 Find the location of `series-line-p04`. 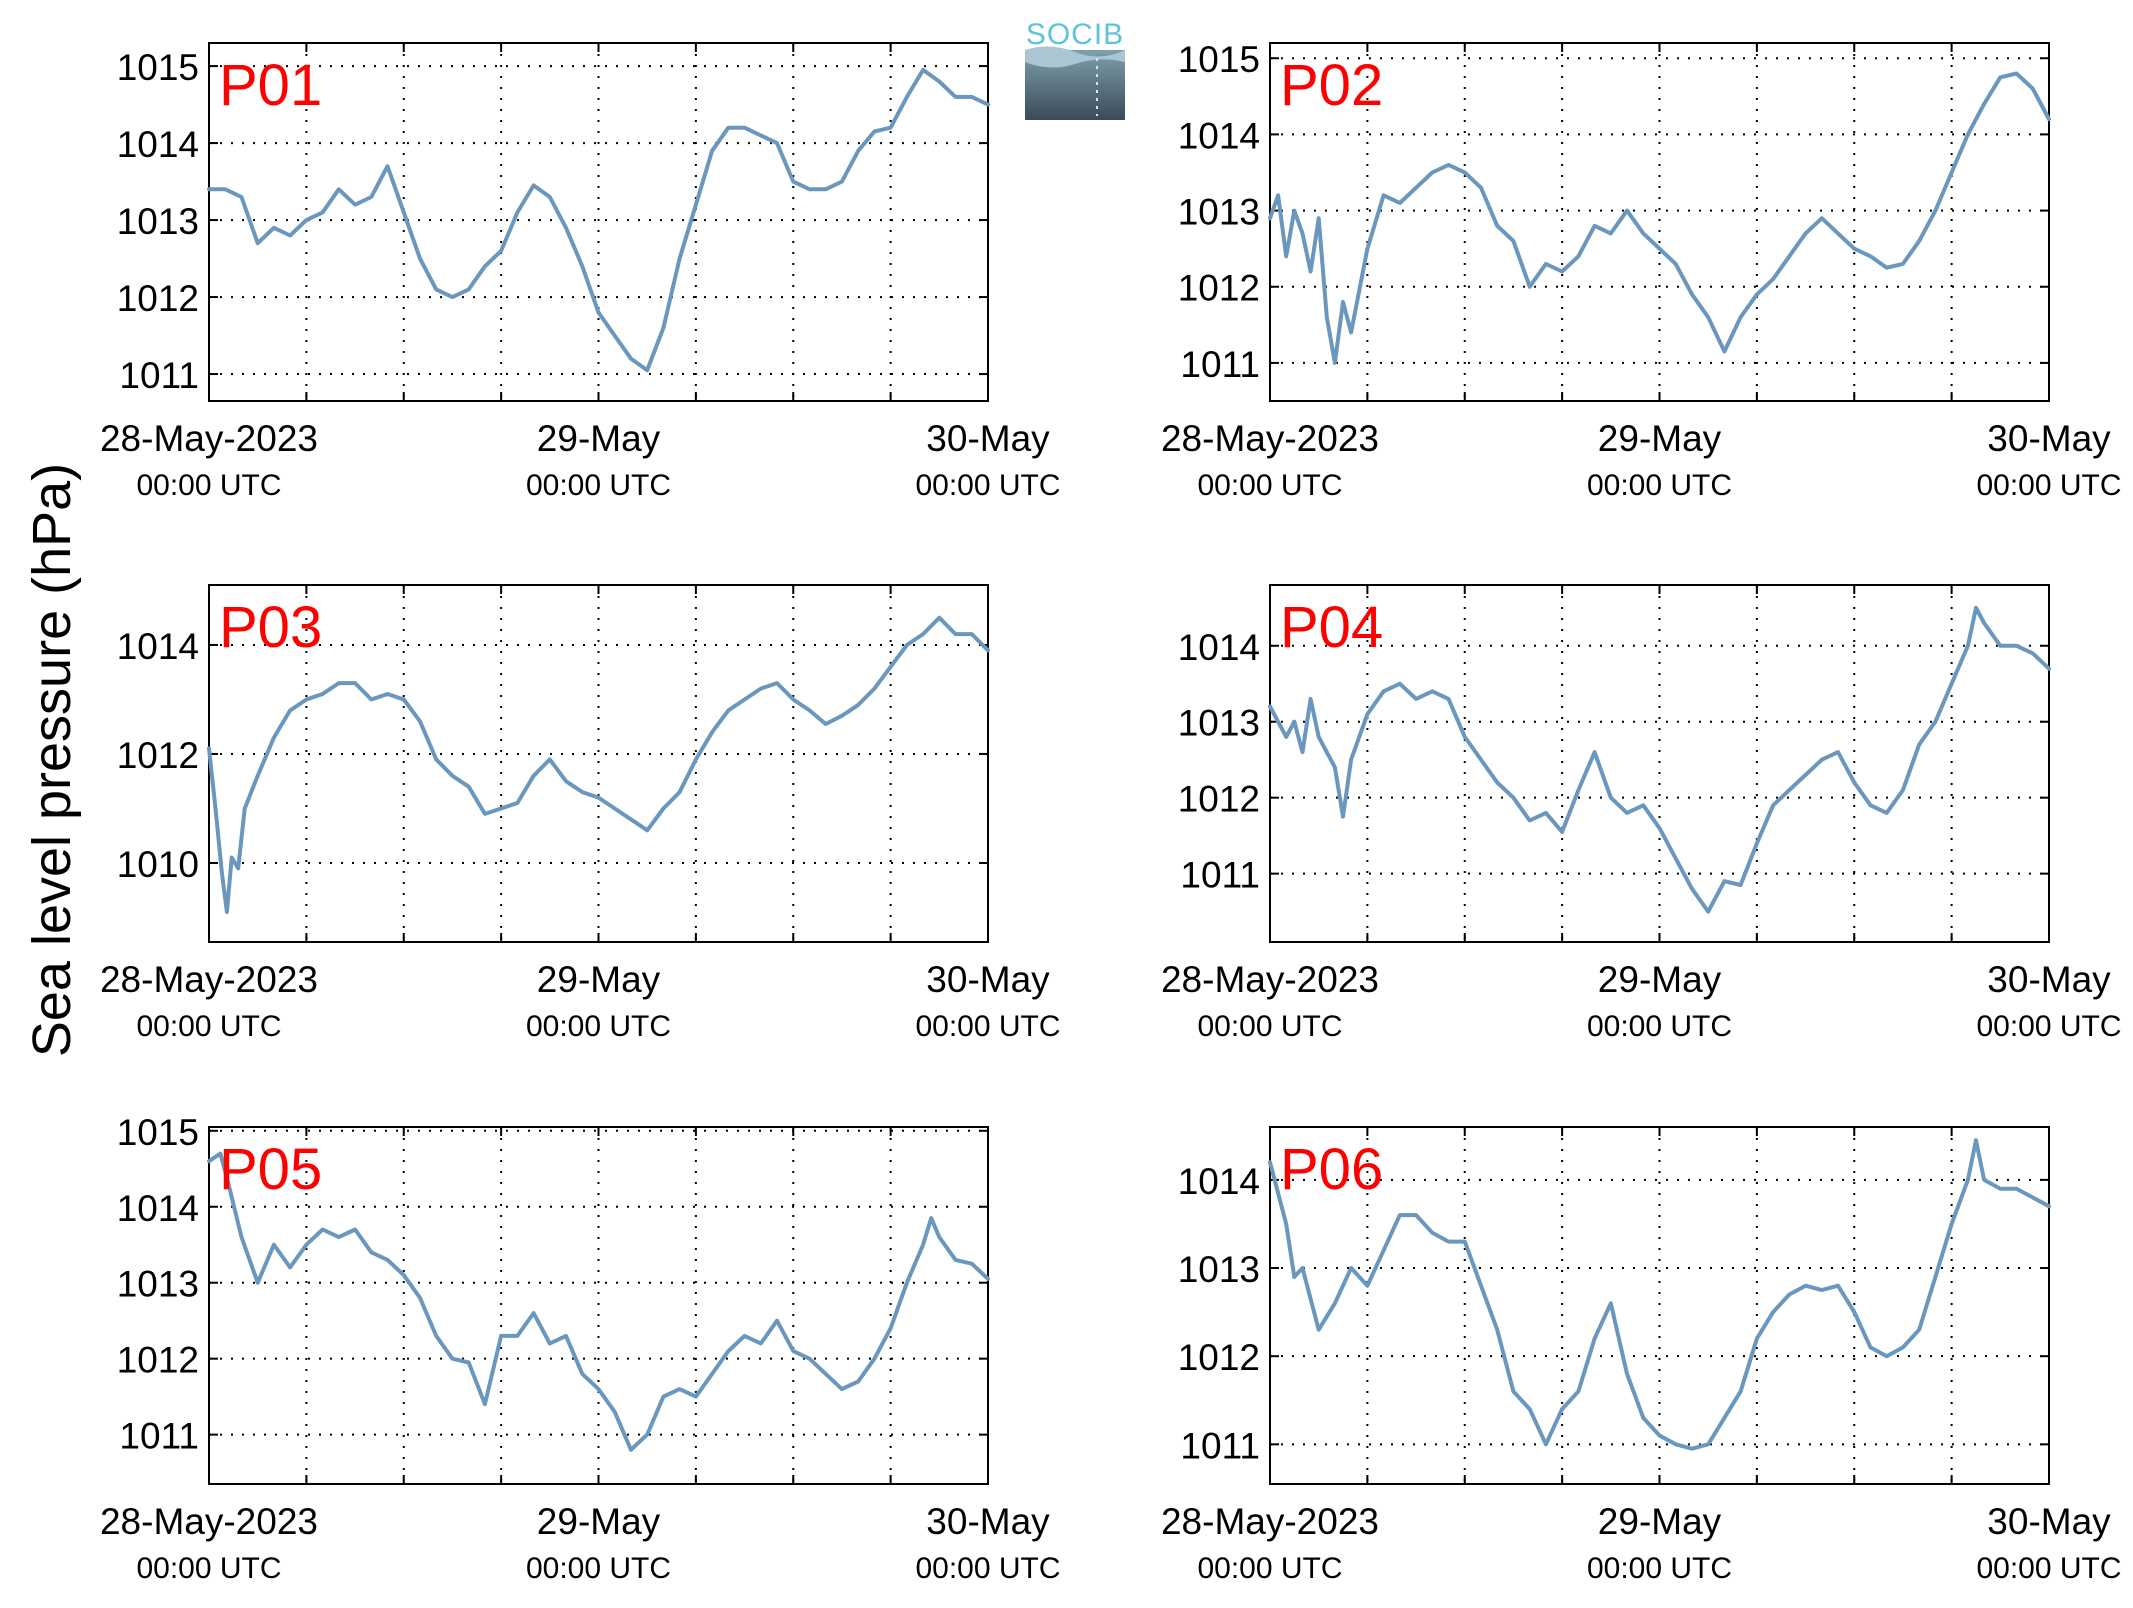

series-line-p04 is located at coordinates (1659, 759).